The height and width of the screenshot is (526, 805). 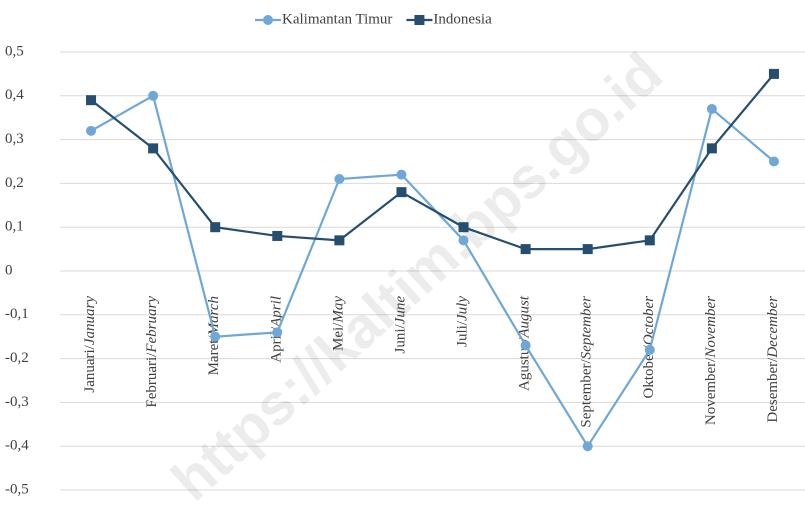 I want to click on x-tick-label: September/September, so click(x=587, y=362).